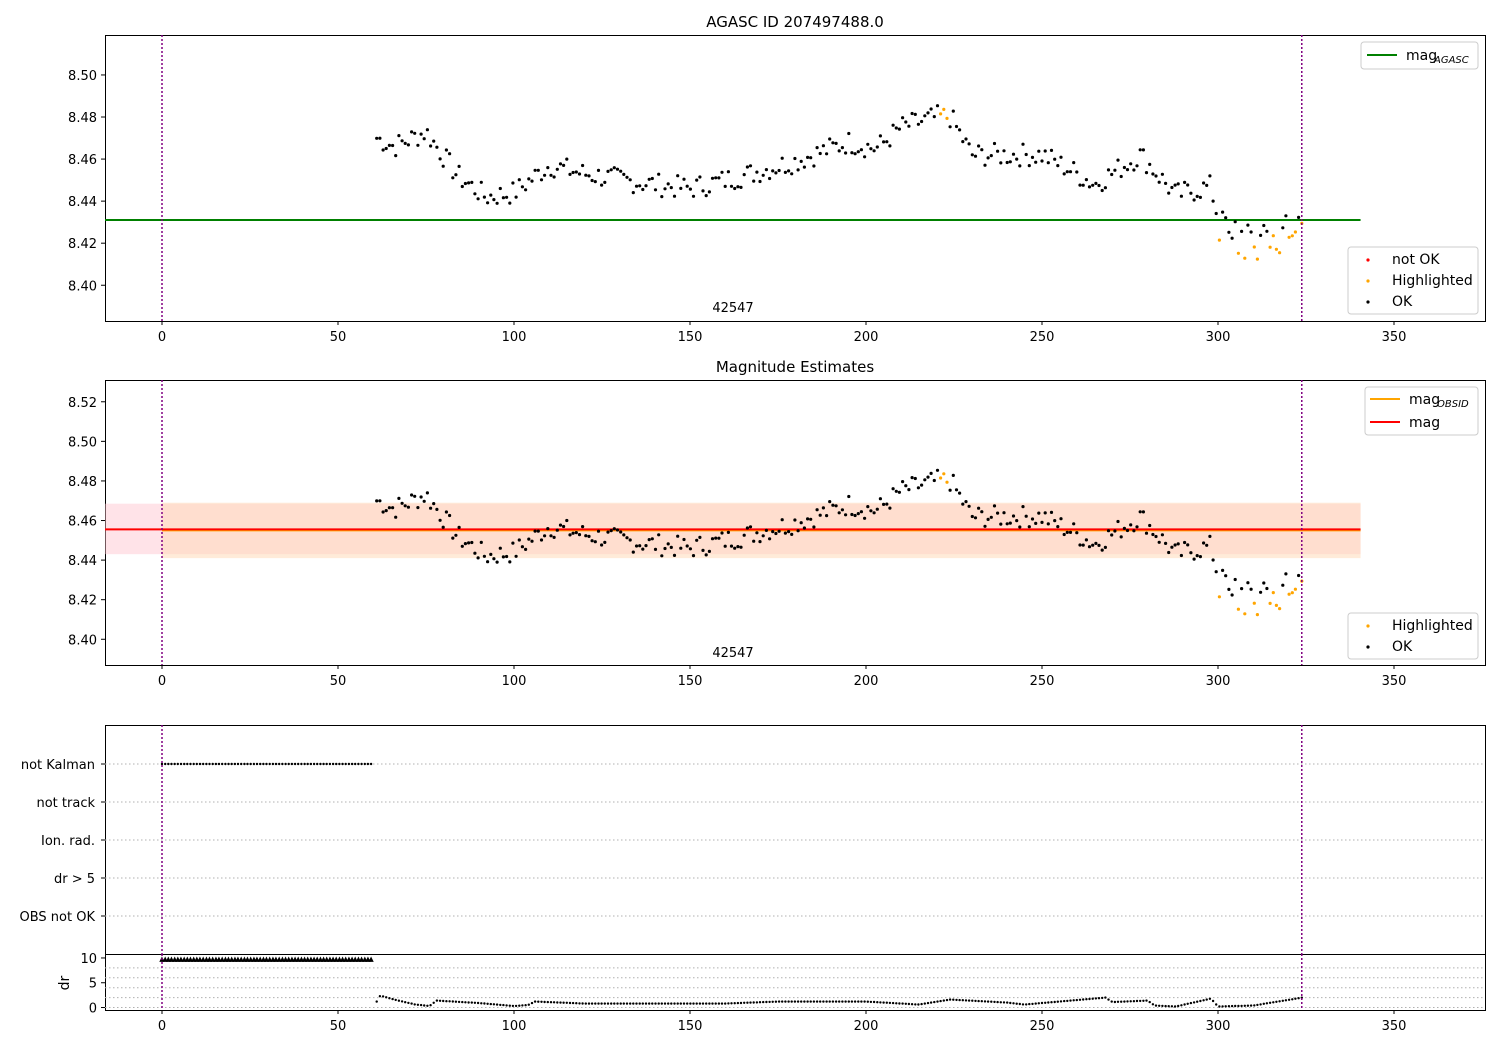  Describe the element at coordinates (690, 681) in the screenshot. I see `x-tick-label: 150` at that location.